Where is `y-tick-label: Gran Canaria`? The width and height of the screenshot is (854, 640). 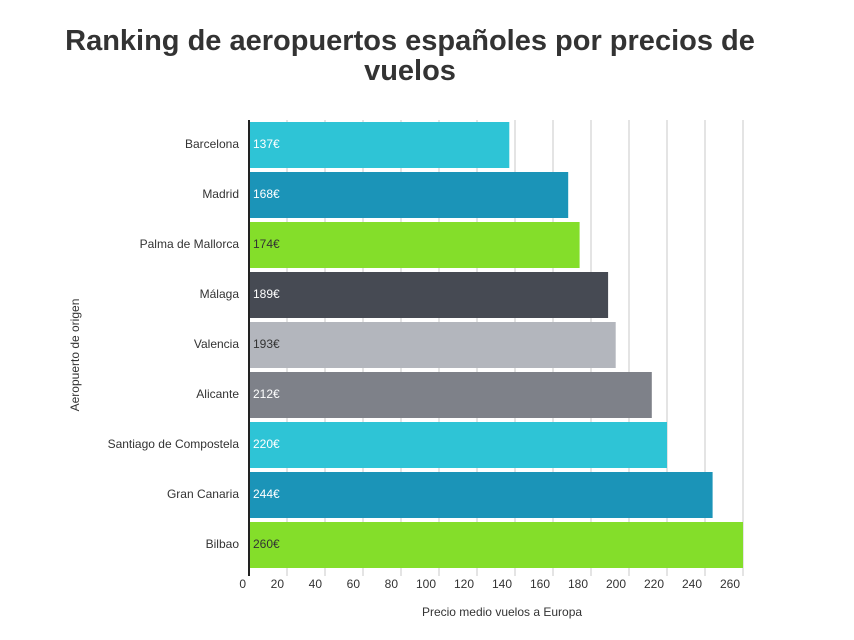 y-tick-label: Gran Canaria is located at coordinates (203, 494).